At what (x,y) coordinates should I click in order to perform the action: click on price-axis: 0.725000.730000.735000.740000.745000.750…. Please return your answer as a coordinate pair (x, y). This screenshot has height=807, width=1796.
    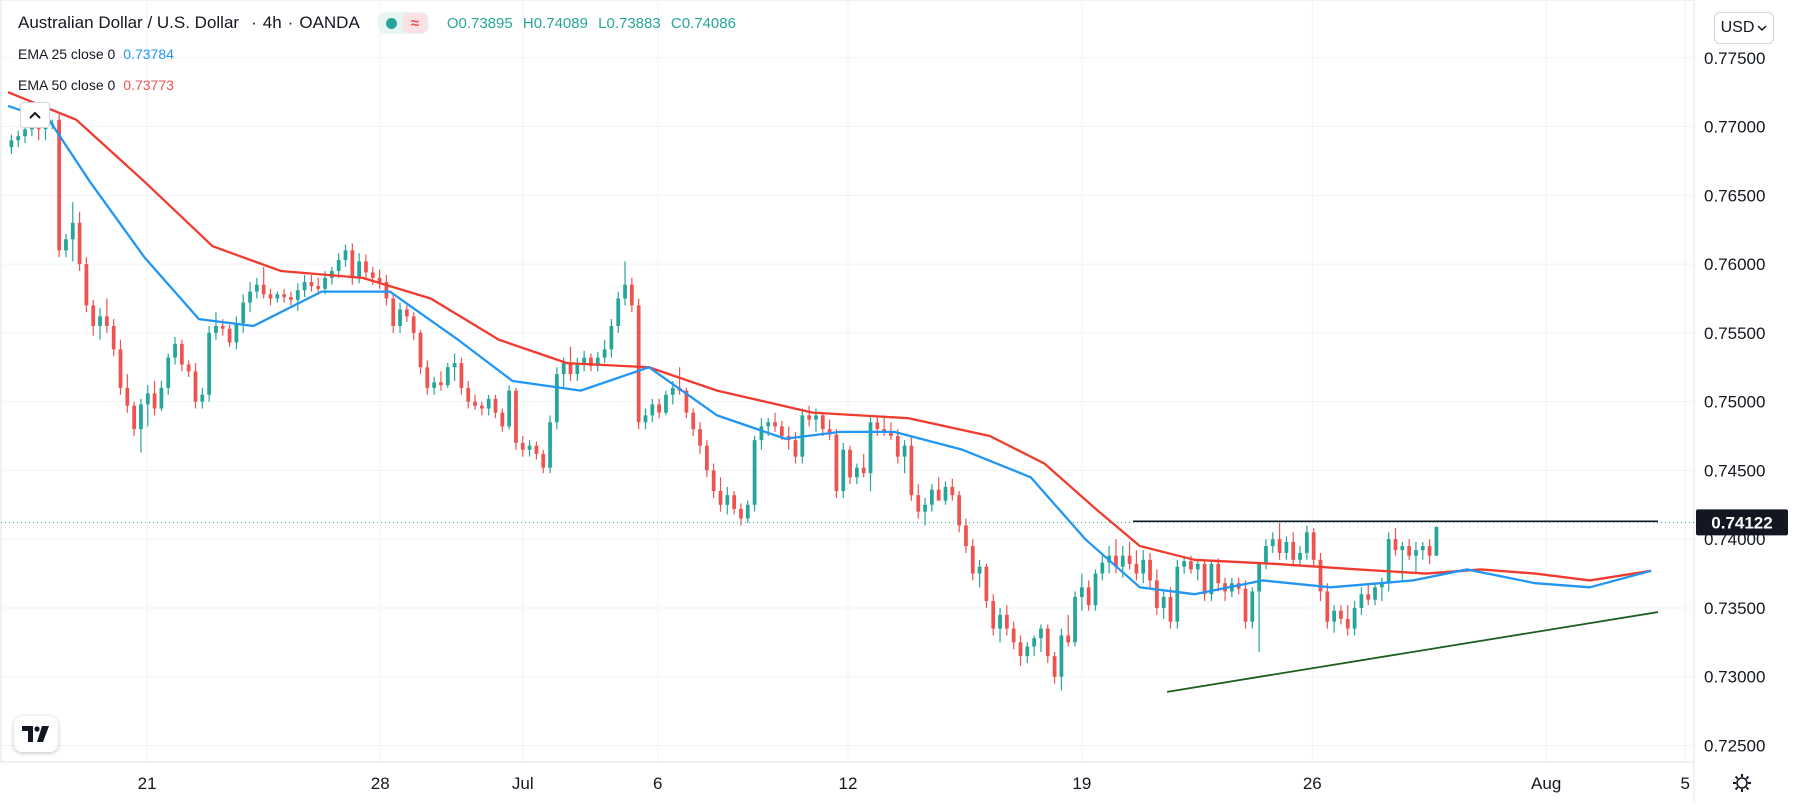
    Looking at the image, I should click on (1734, 402).